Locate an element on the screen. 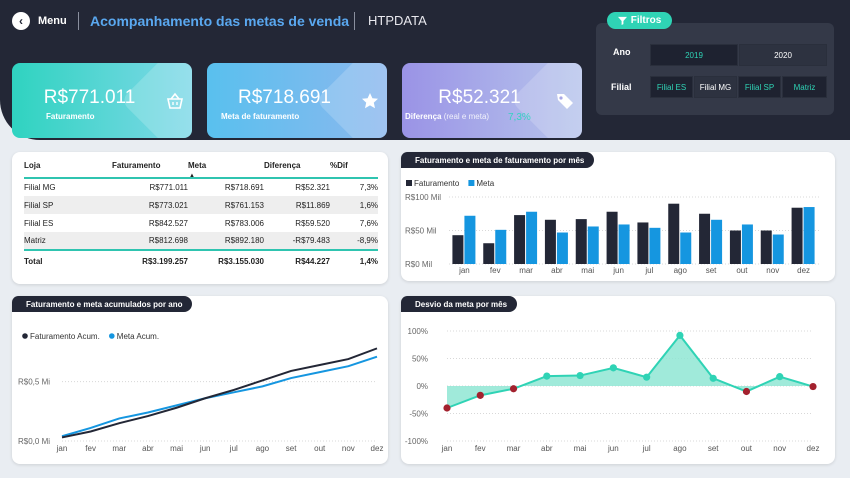 The image size is (850, 478). back-arrow-icon: ‹ is located at coordinates (21, 21).